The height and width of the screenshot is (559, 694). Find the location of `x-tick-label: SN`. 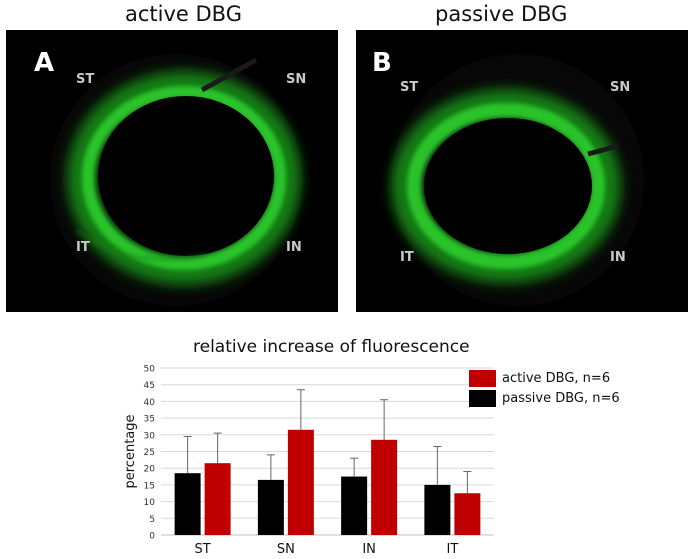

x-tick-label: SN is located at coordinates (286, 549).